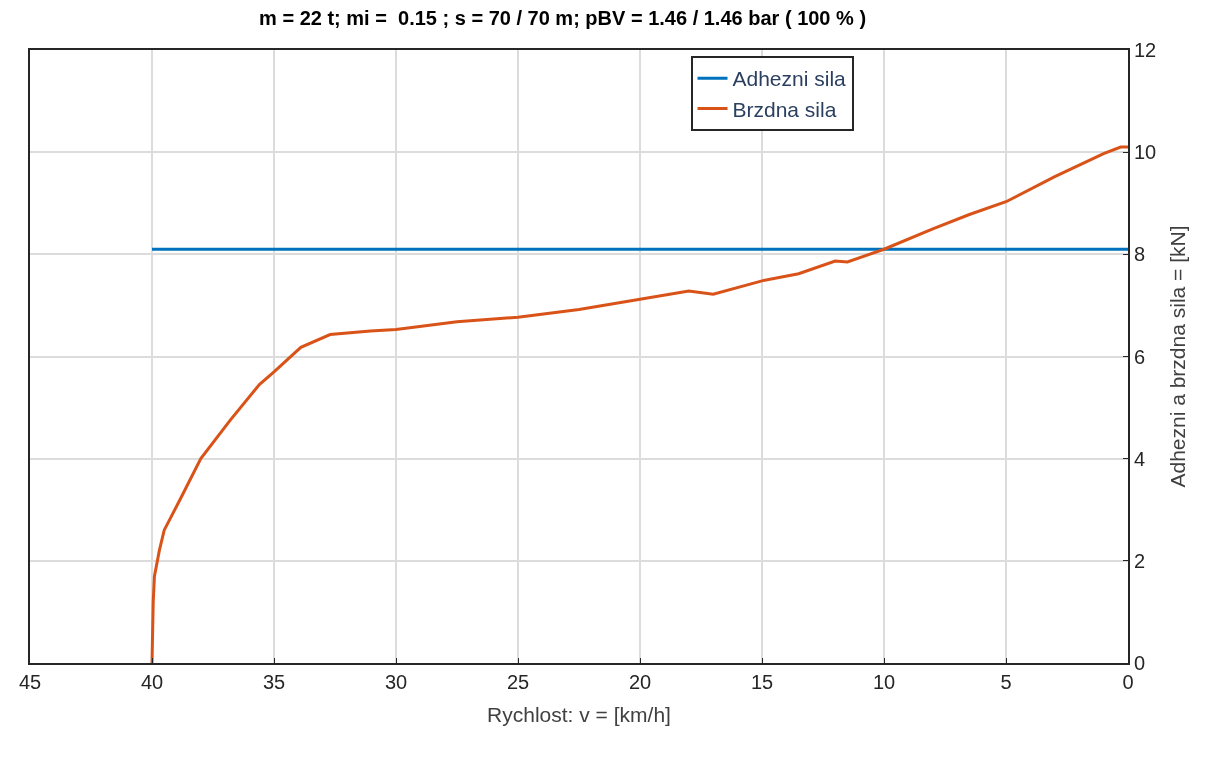 Image resolution: width=1223 pixels, height=758 pixels. I want to click on x-tick-label: 40, so click(152, 682).